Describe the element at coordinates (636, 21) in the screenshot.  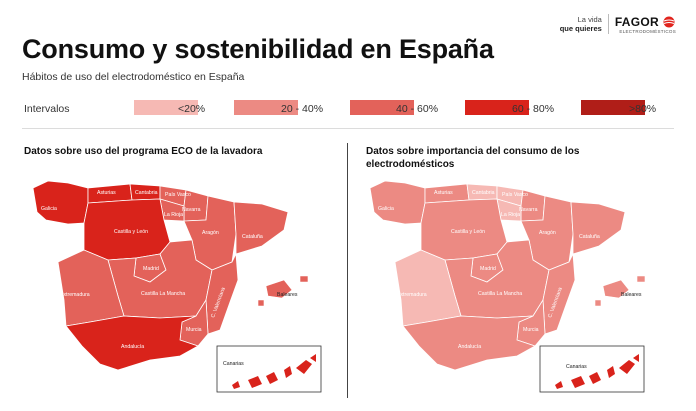
I see `brand-name: FAGOR` at that location.